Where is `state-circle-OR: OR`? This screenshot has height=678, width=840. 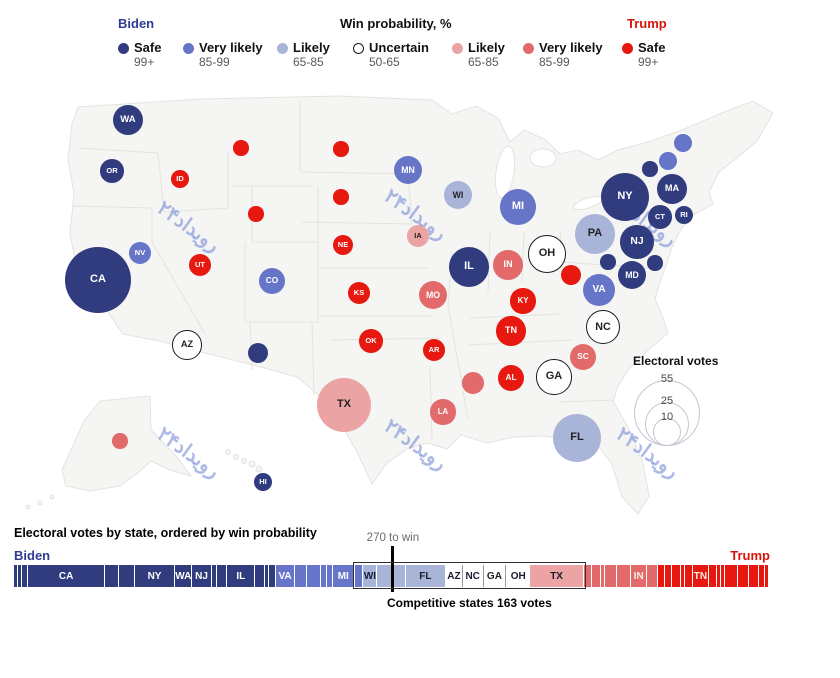 state-circle-OR: OR is located at coordinates (112, 171).